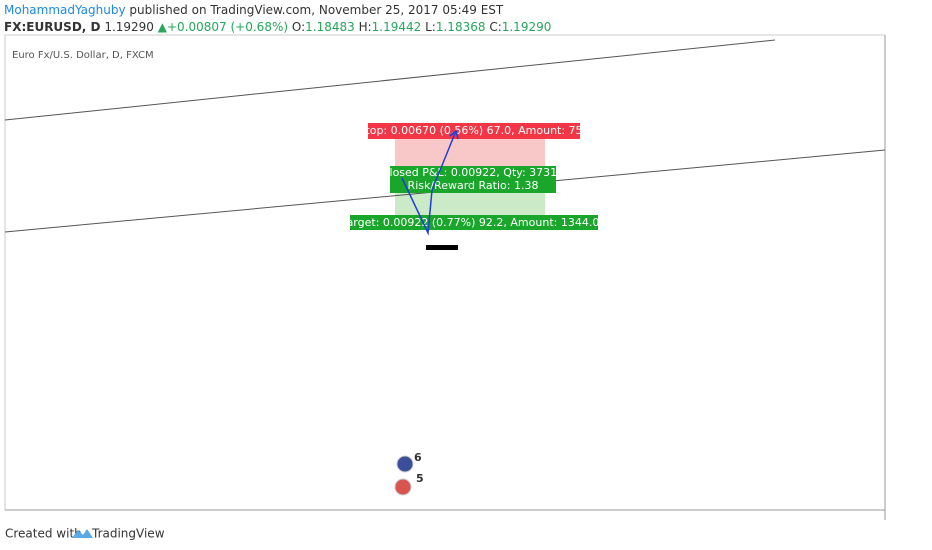 This screenshot has height=550, width=932. Describe the element at coordinates (430, 27) in the screenshot. I see `ohlc-l: L:` at that location.